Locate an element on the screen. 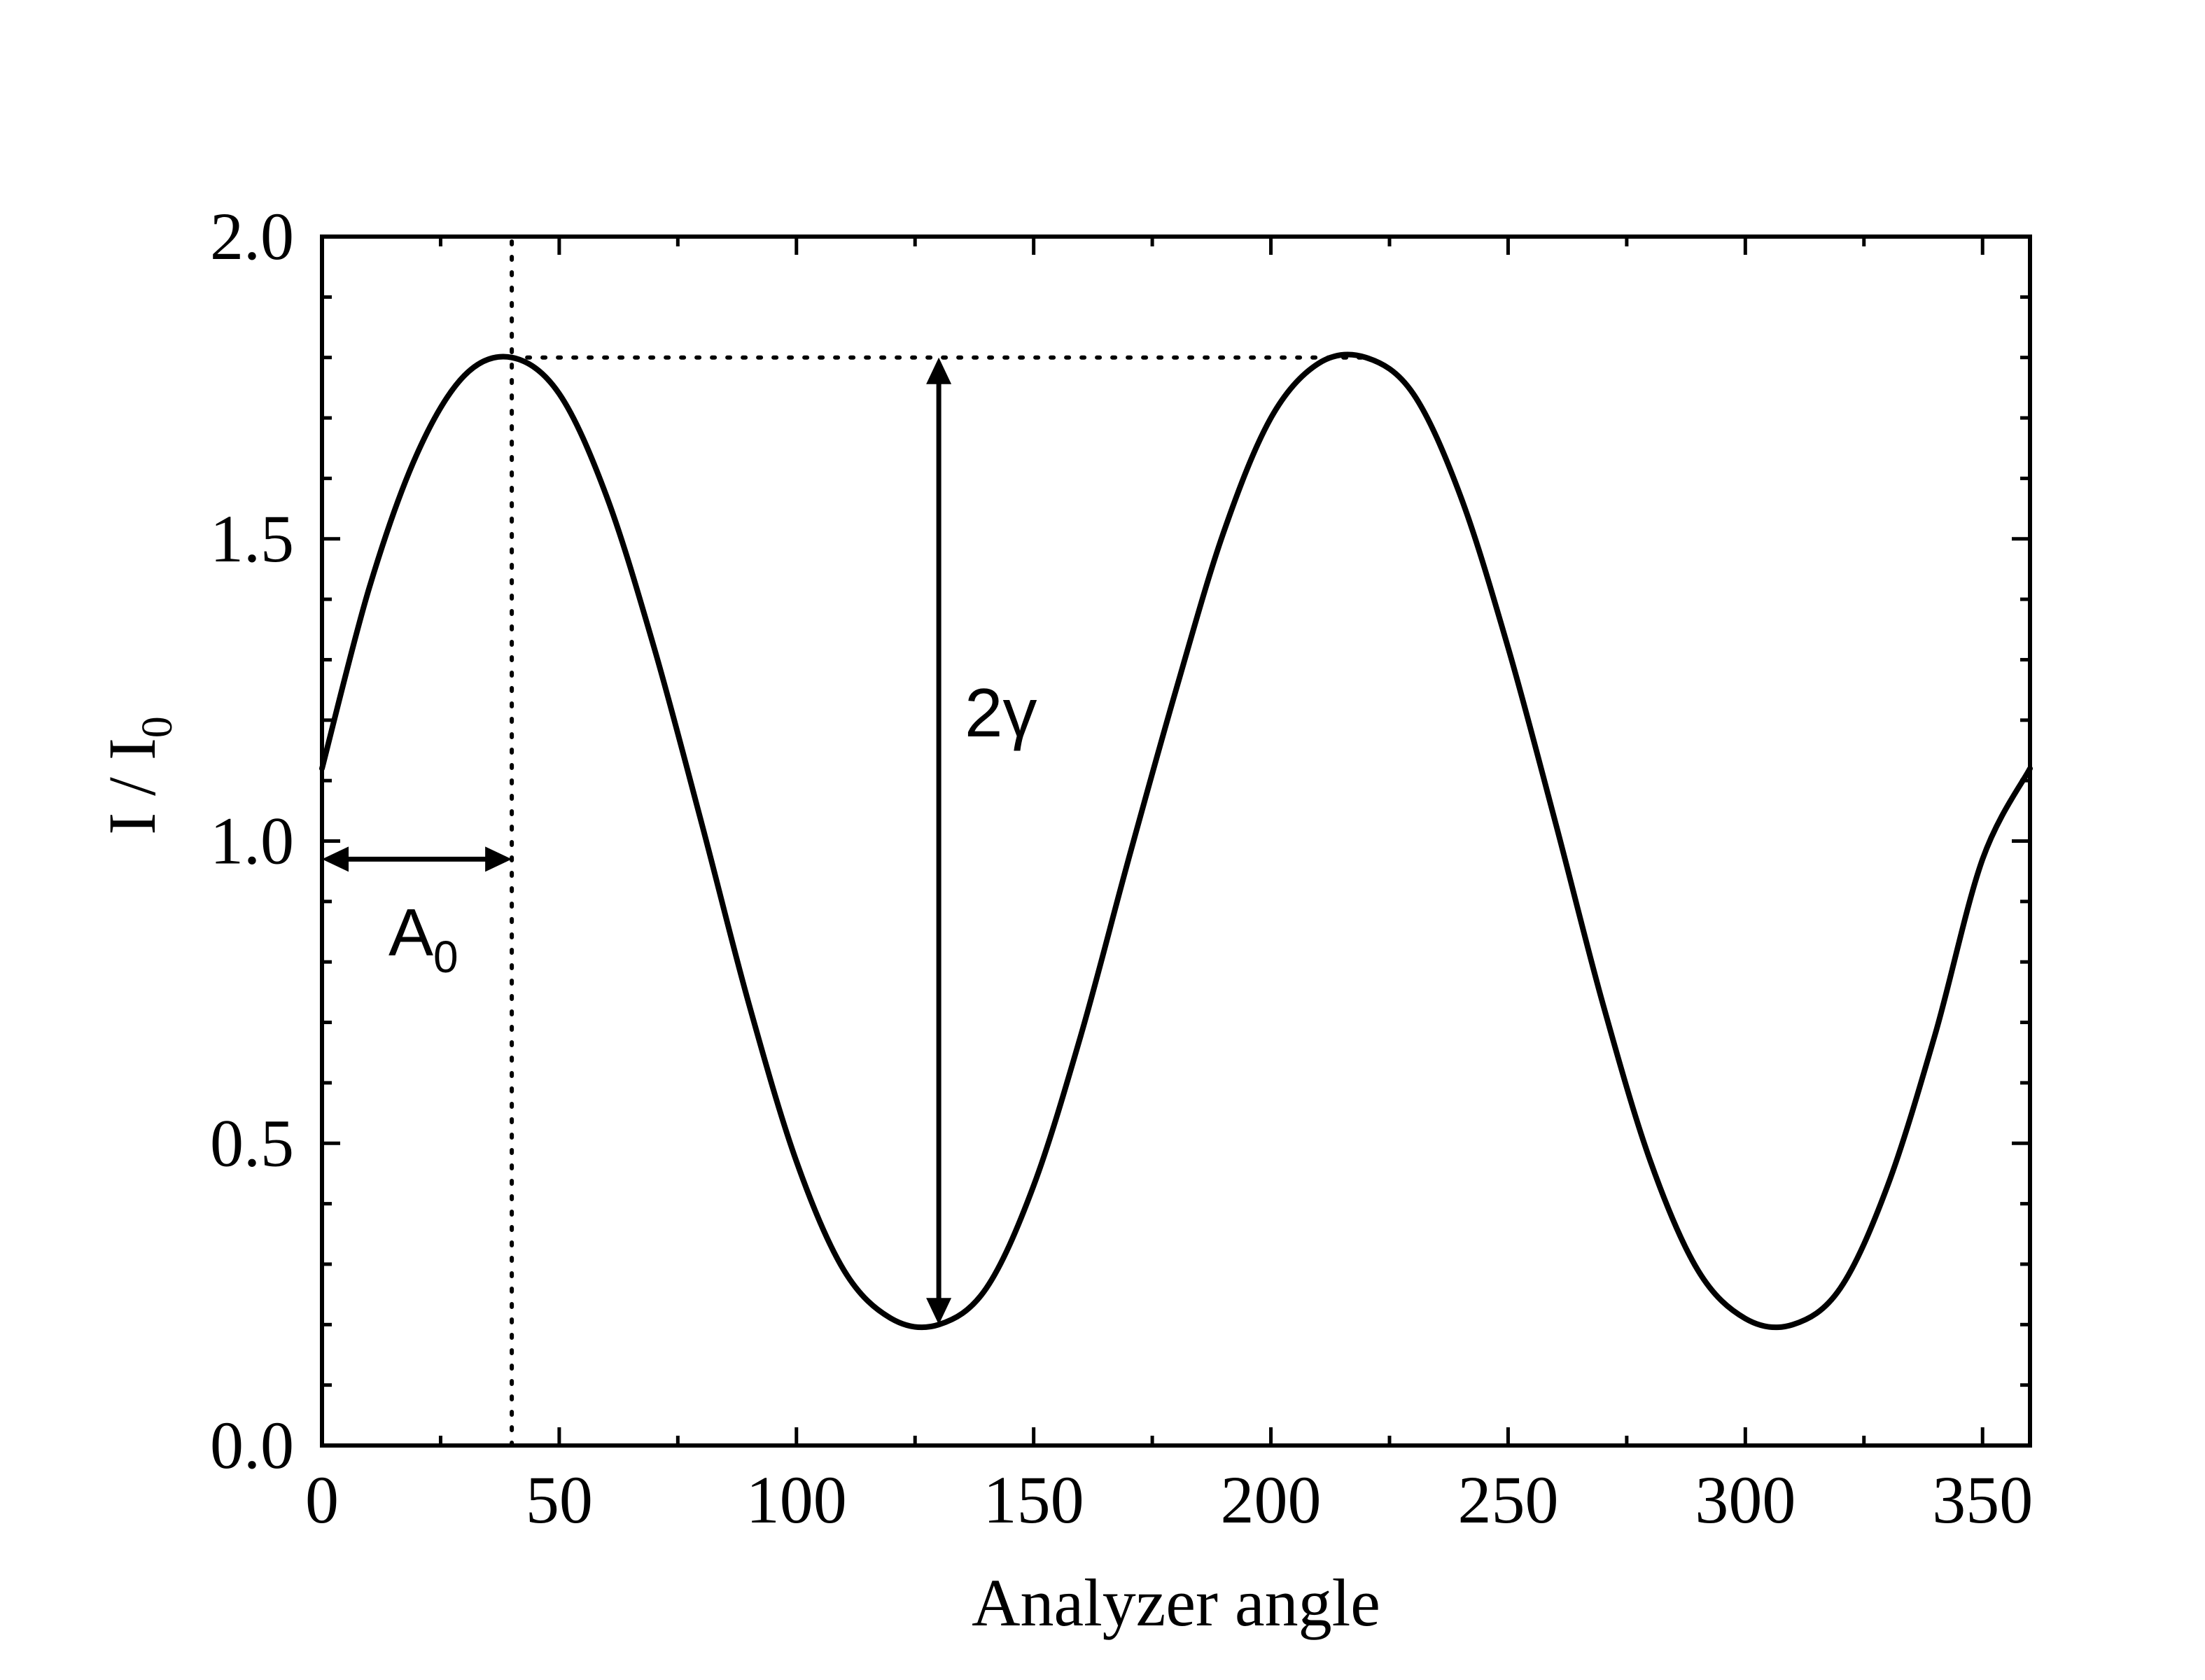 This screenshot has height=1680, width=2205. x-tick-label: 0 is located at coordinates (322, 1499).